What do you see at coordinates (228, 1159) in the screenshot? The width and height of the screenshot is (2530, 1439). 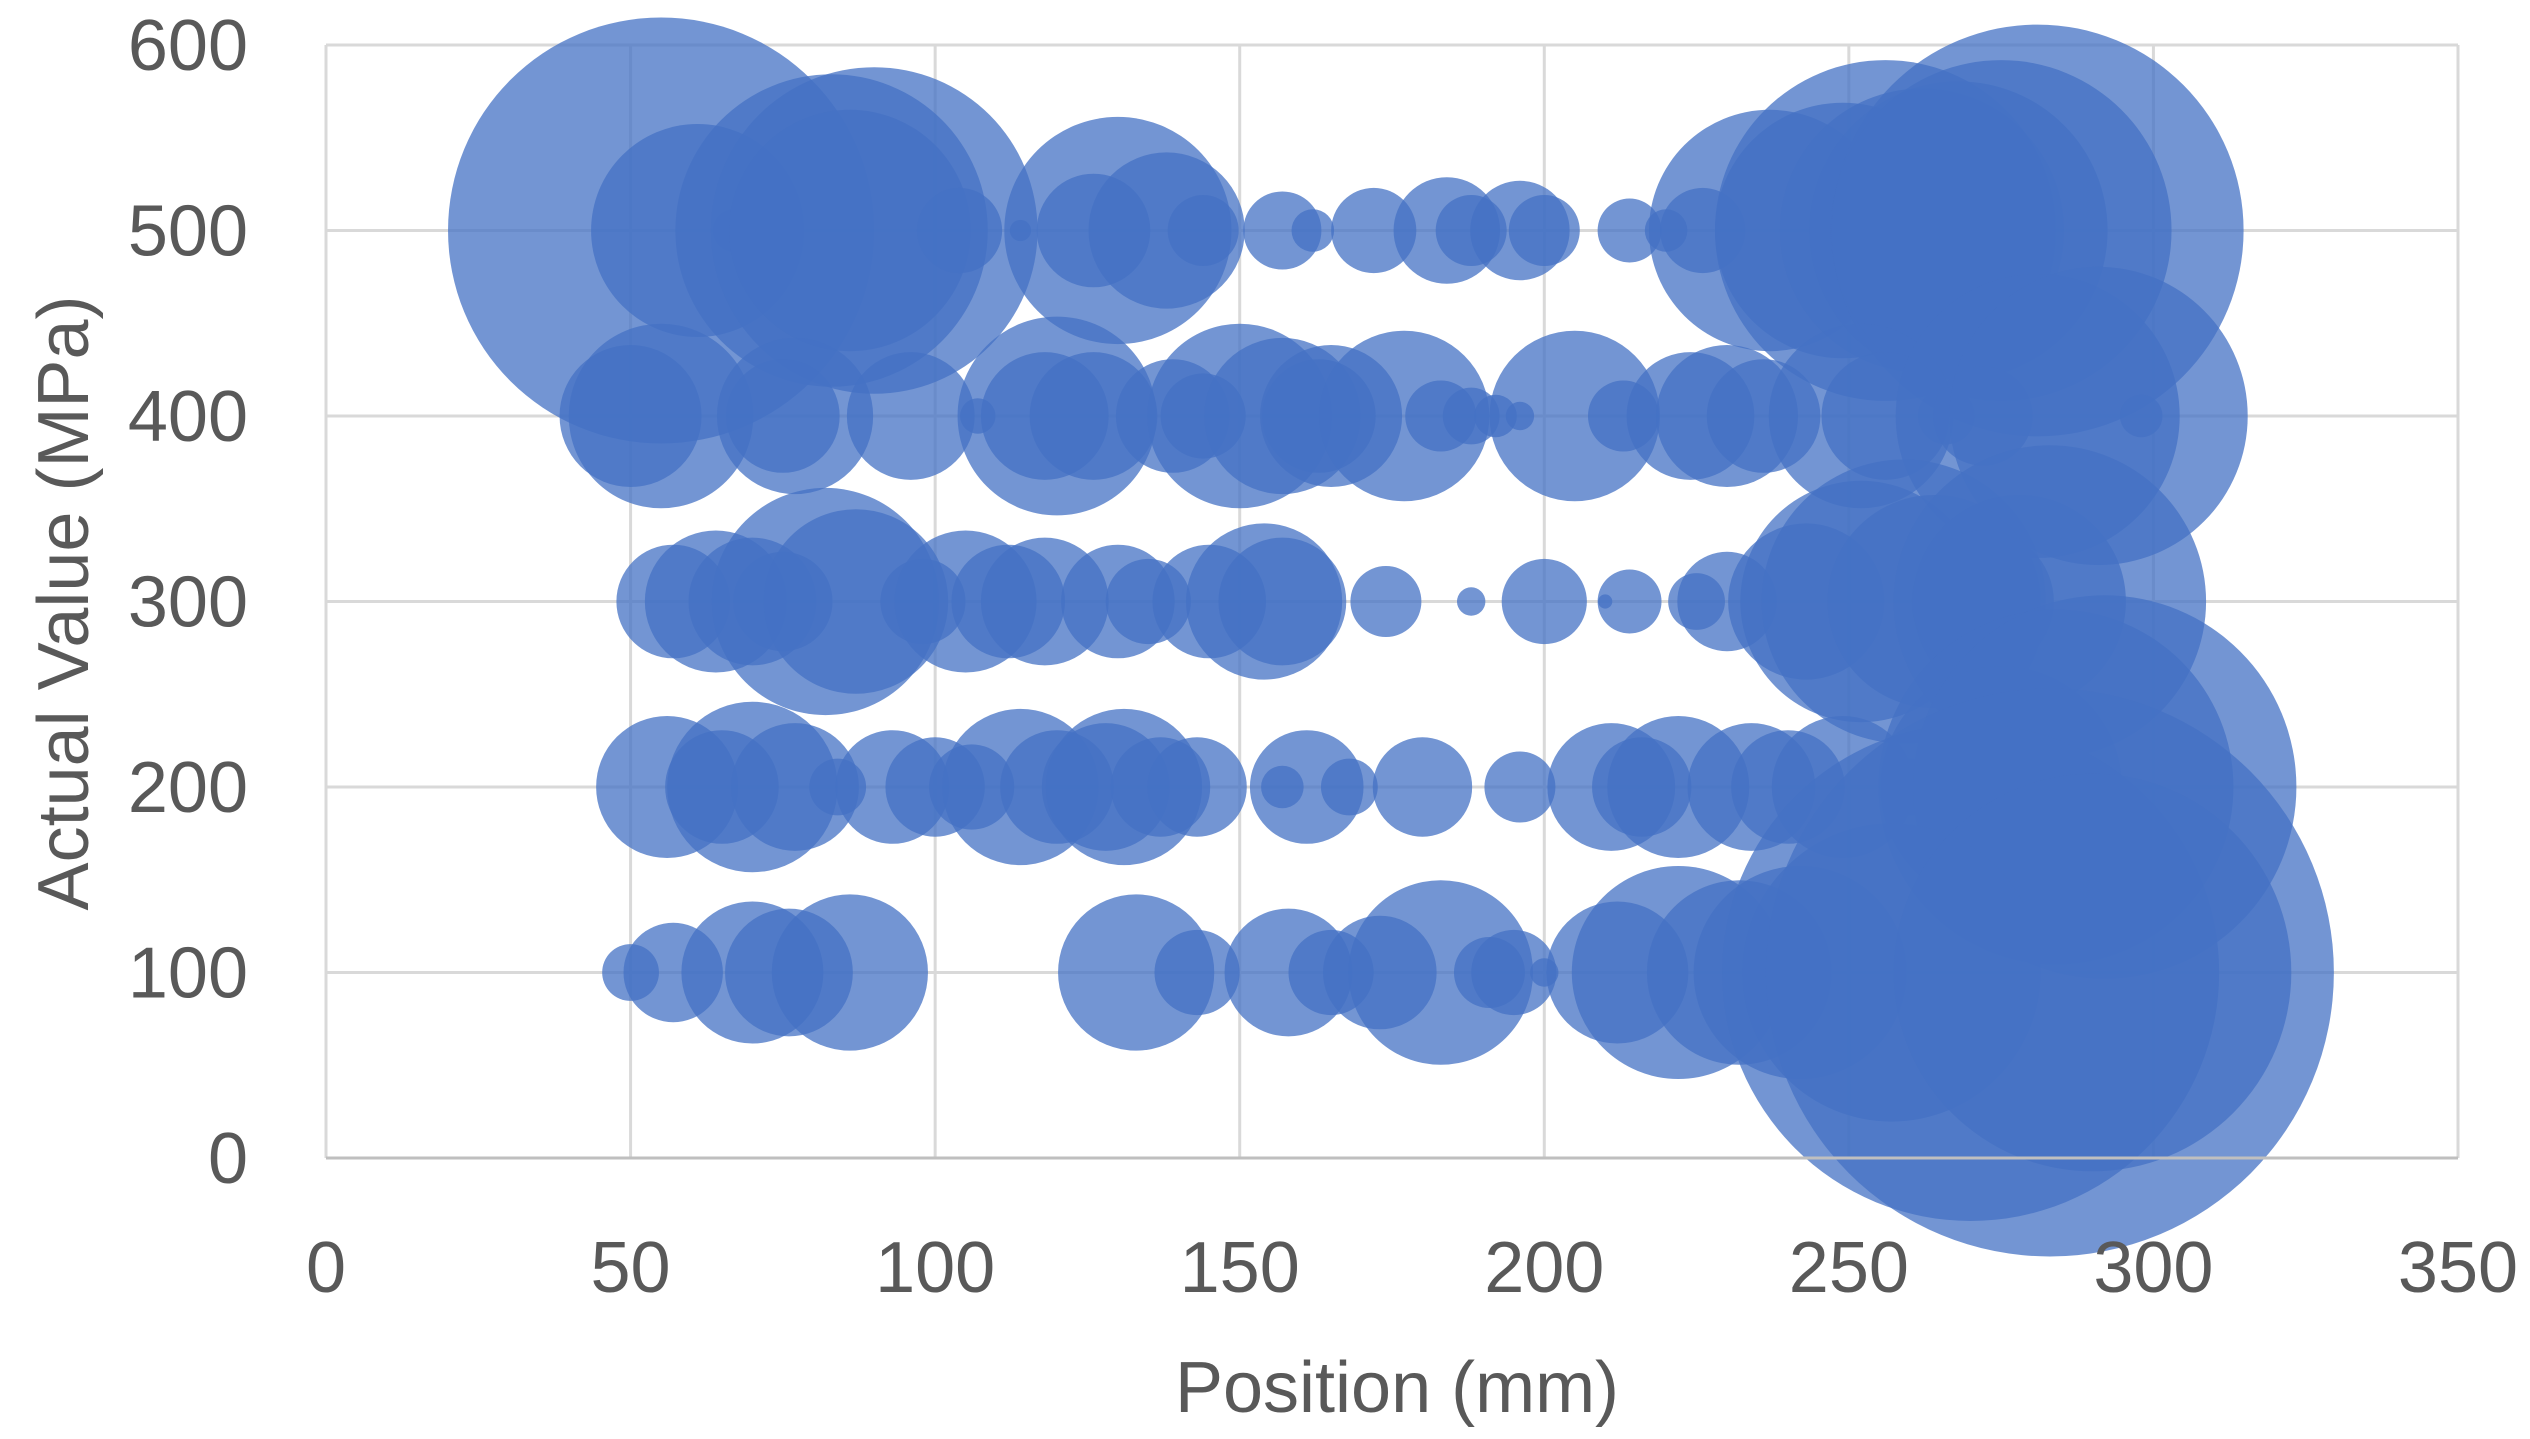 I see `y-tick-label: 0` at bounding box center [228, 1159].